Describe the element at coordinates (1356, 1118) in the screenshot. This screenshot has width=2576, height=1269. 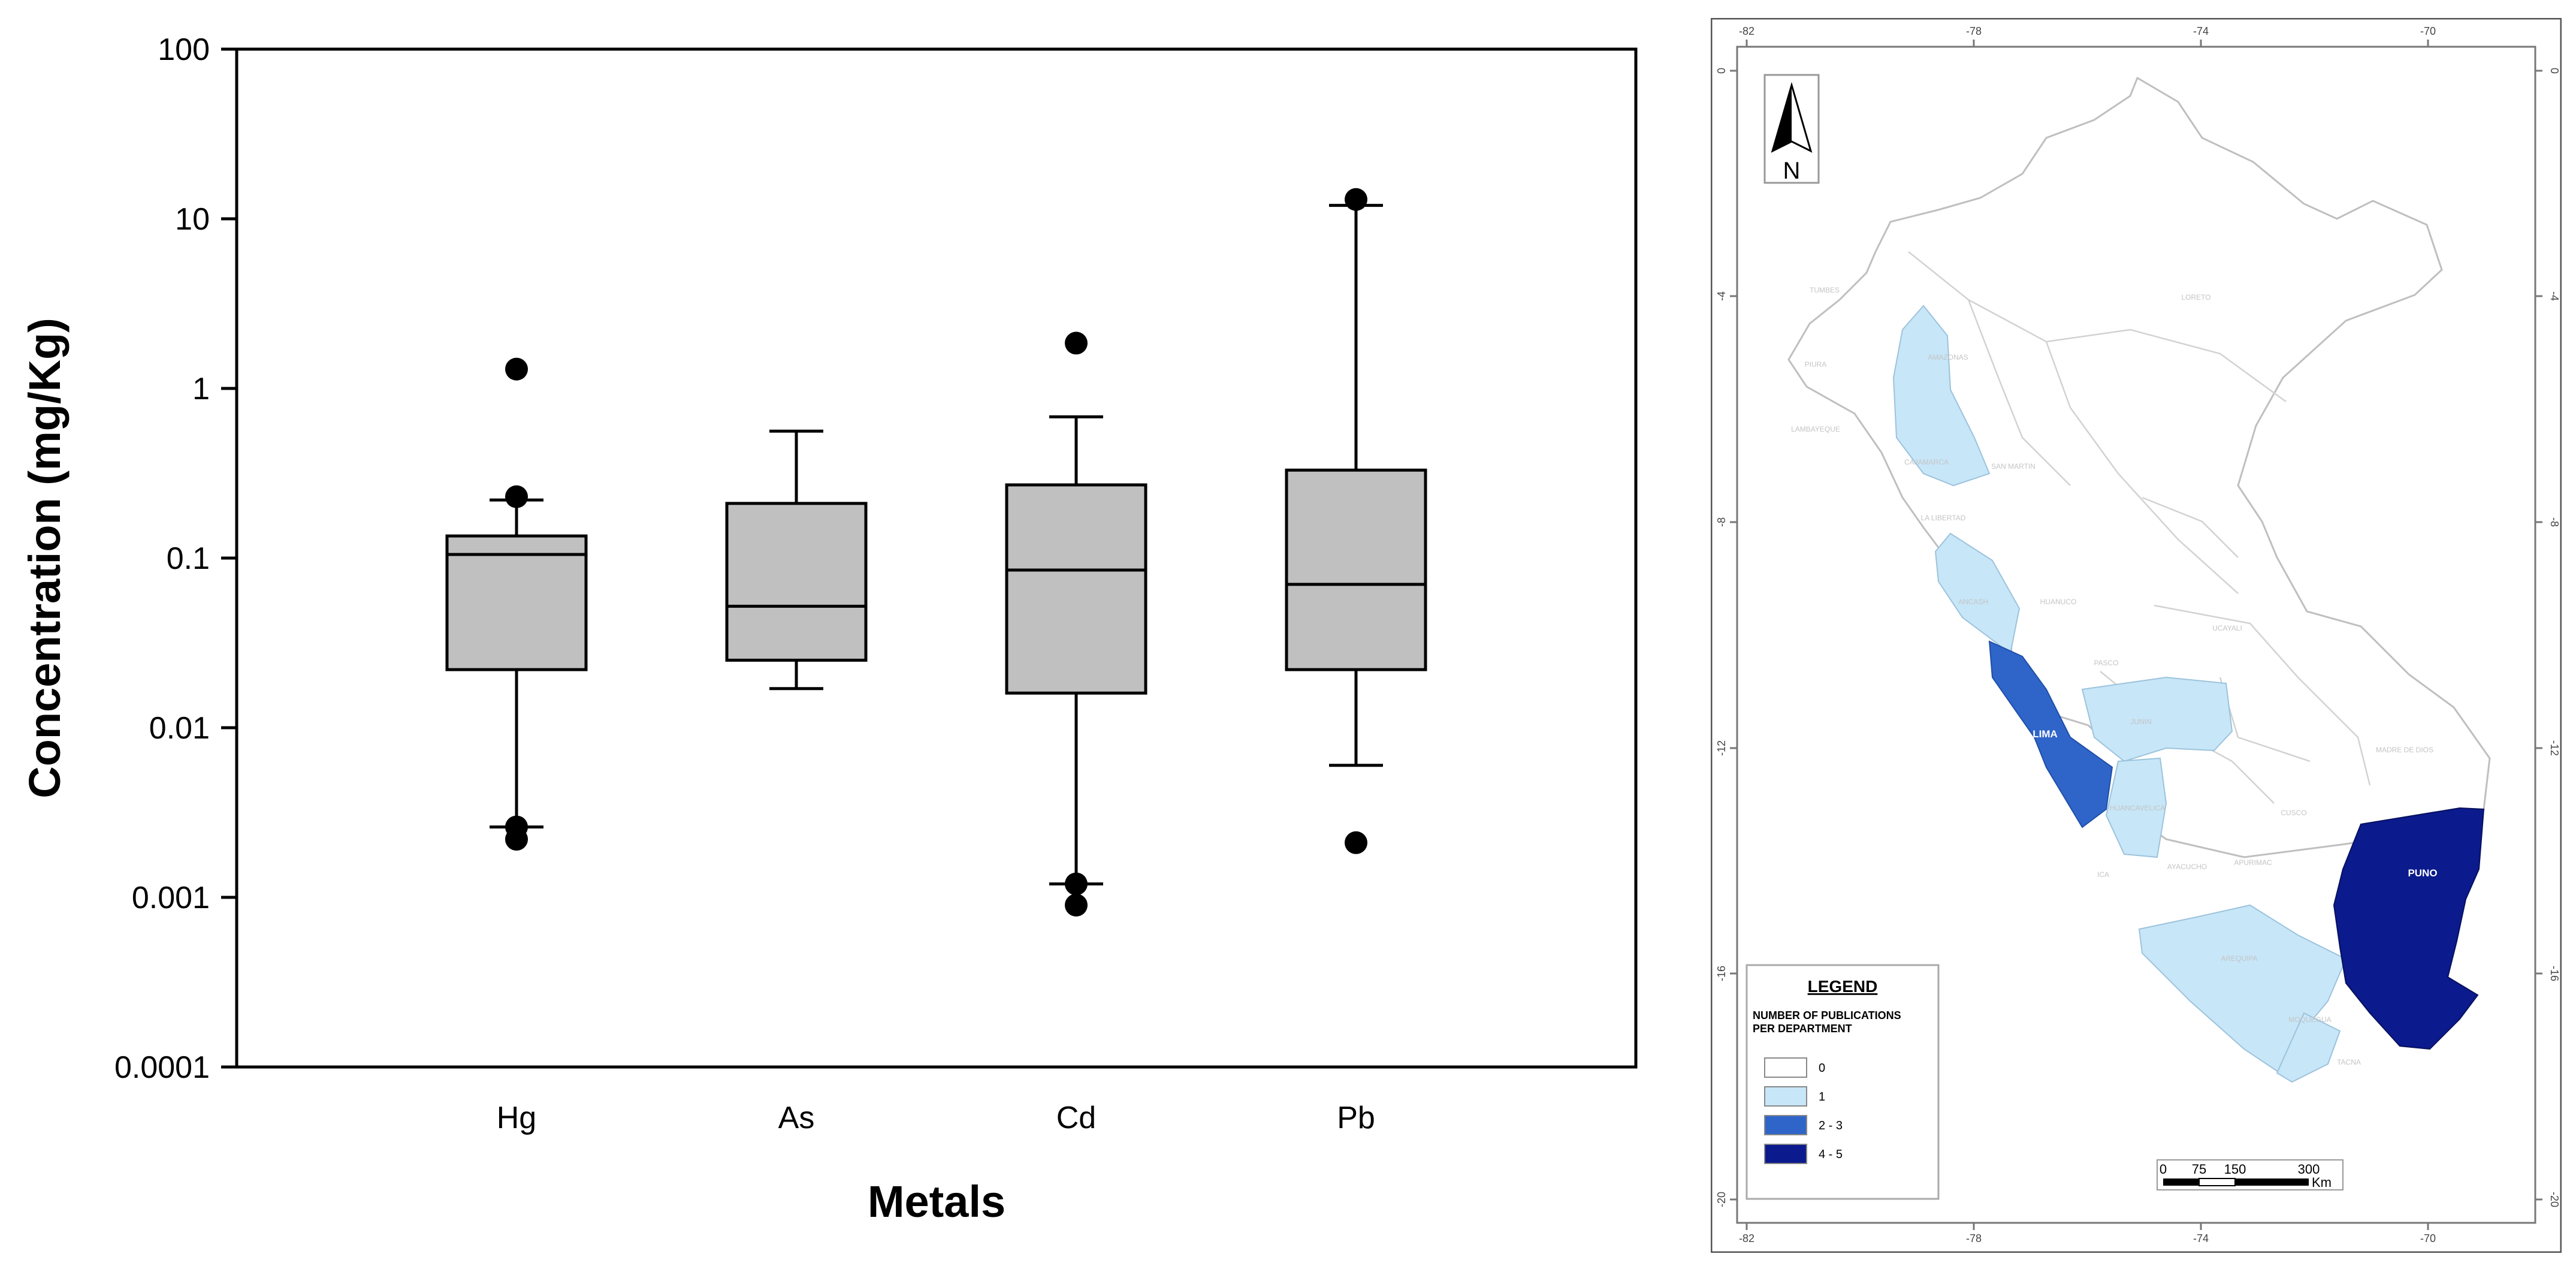
I see `x-tick-label: Pb` at that location.